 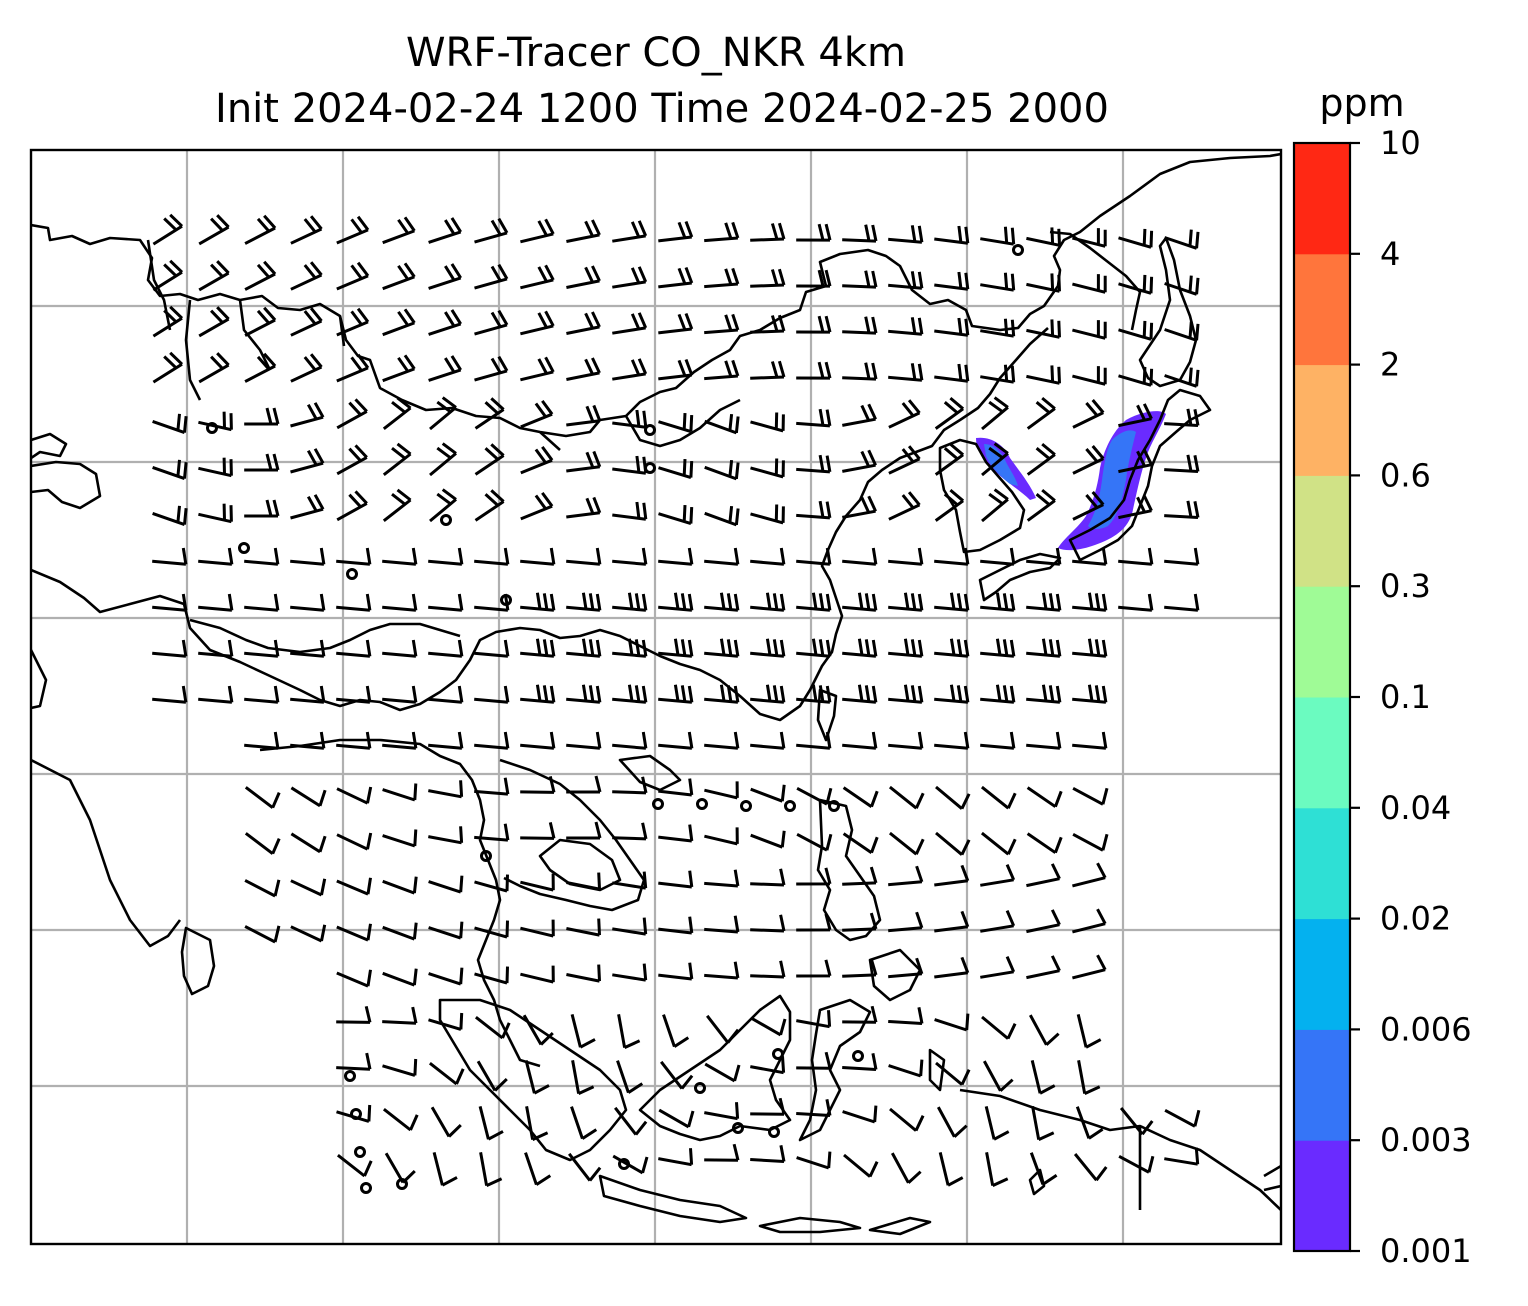 What do you see at coordinates (1390, 254) in the screenshot?
I see `colorbar-tick-label: 4` at bounding box center [1390, 254].